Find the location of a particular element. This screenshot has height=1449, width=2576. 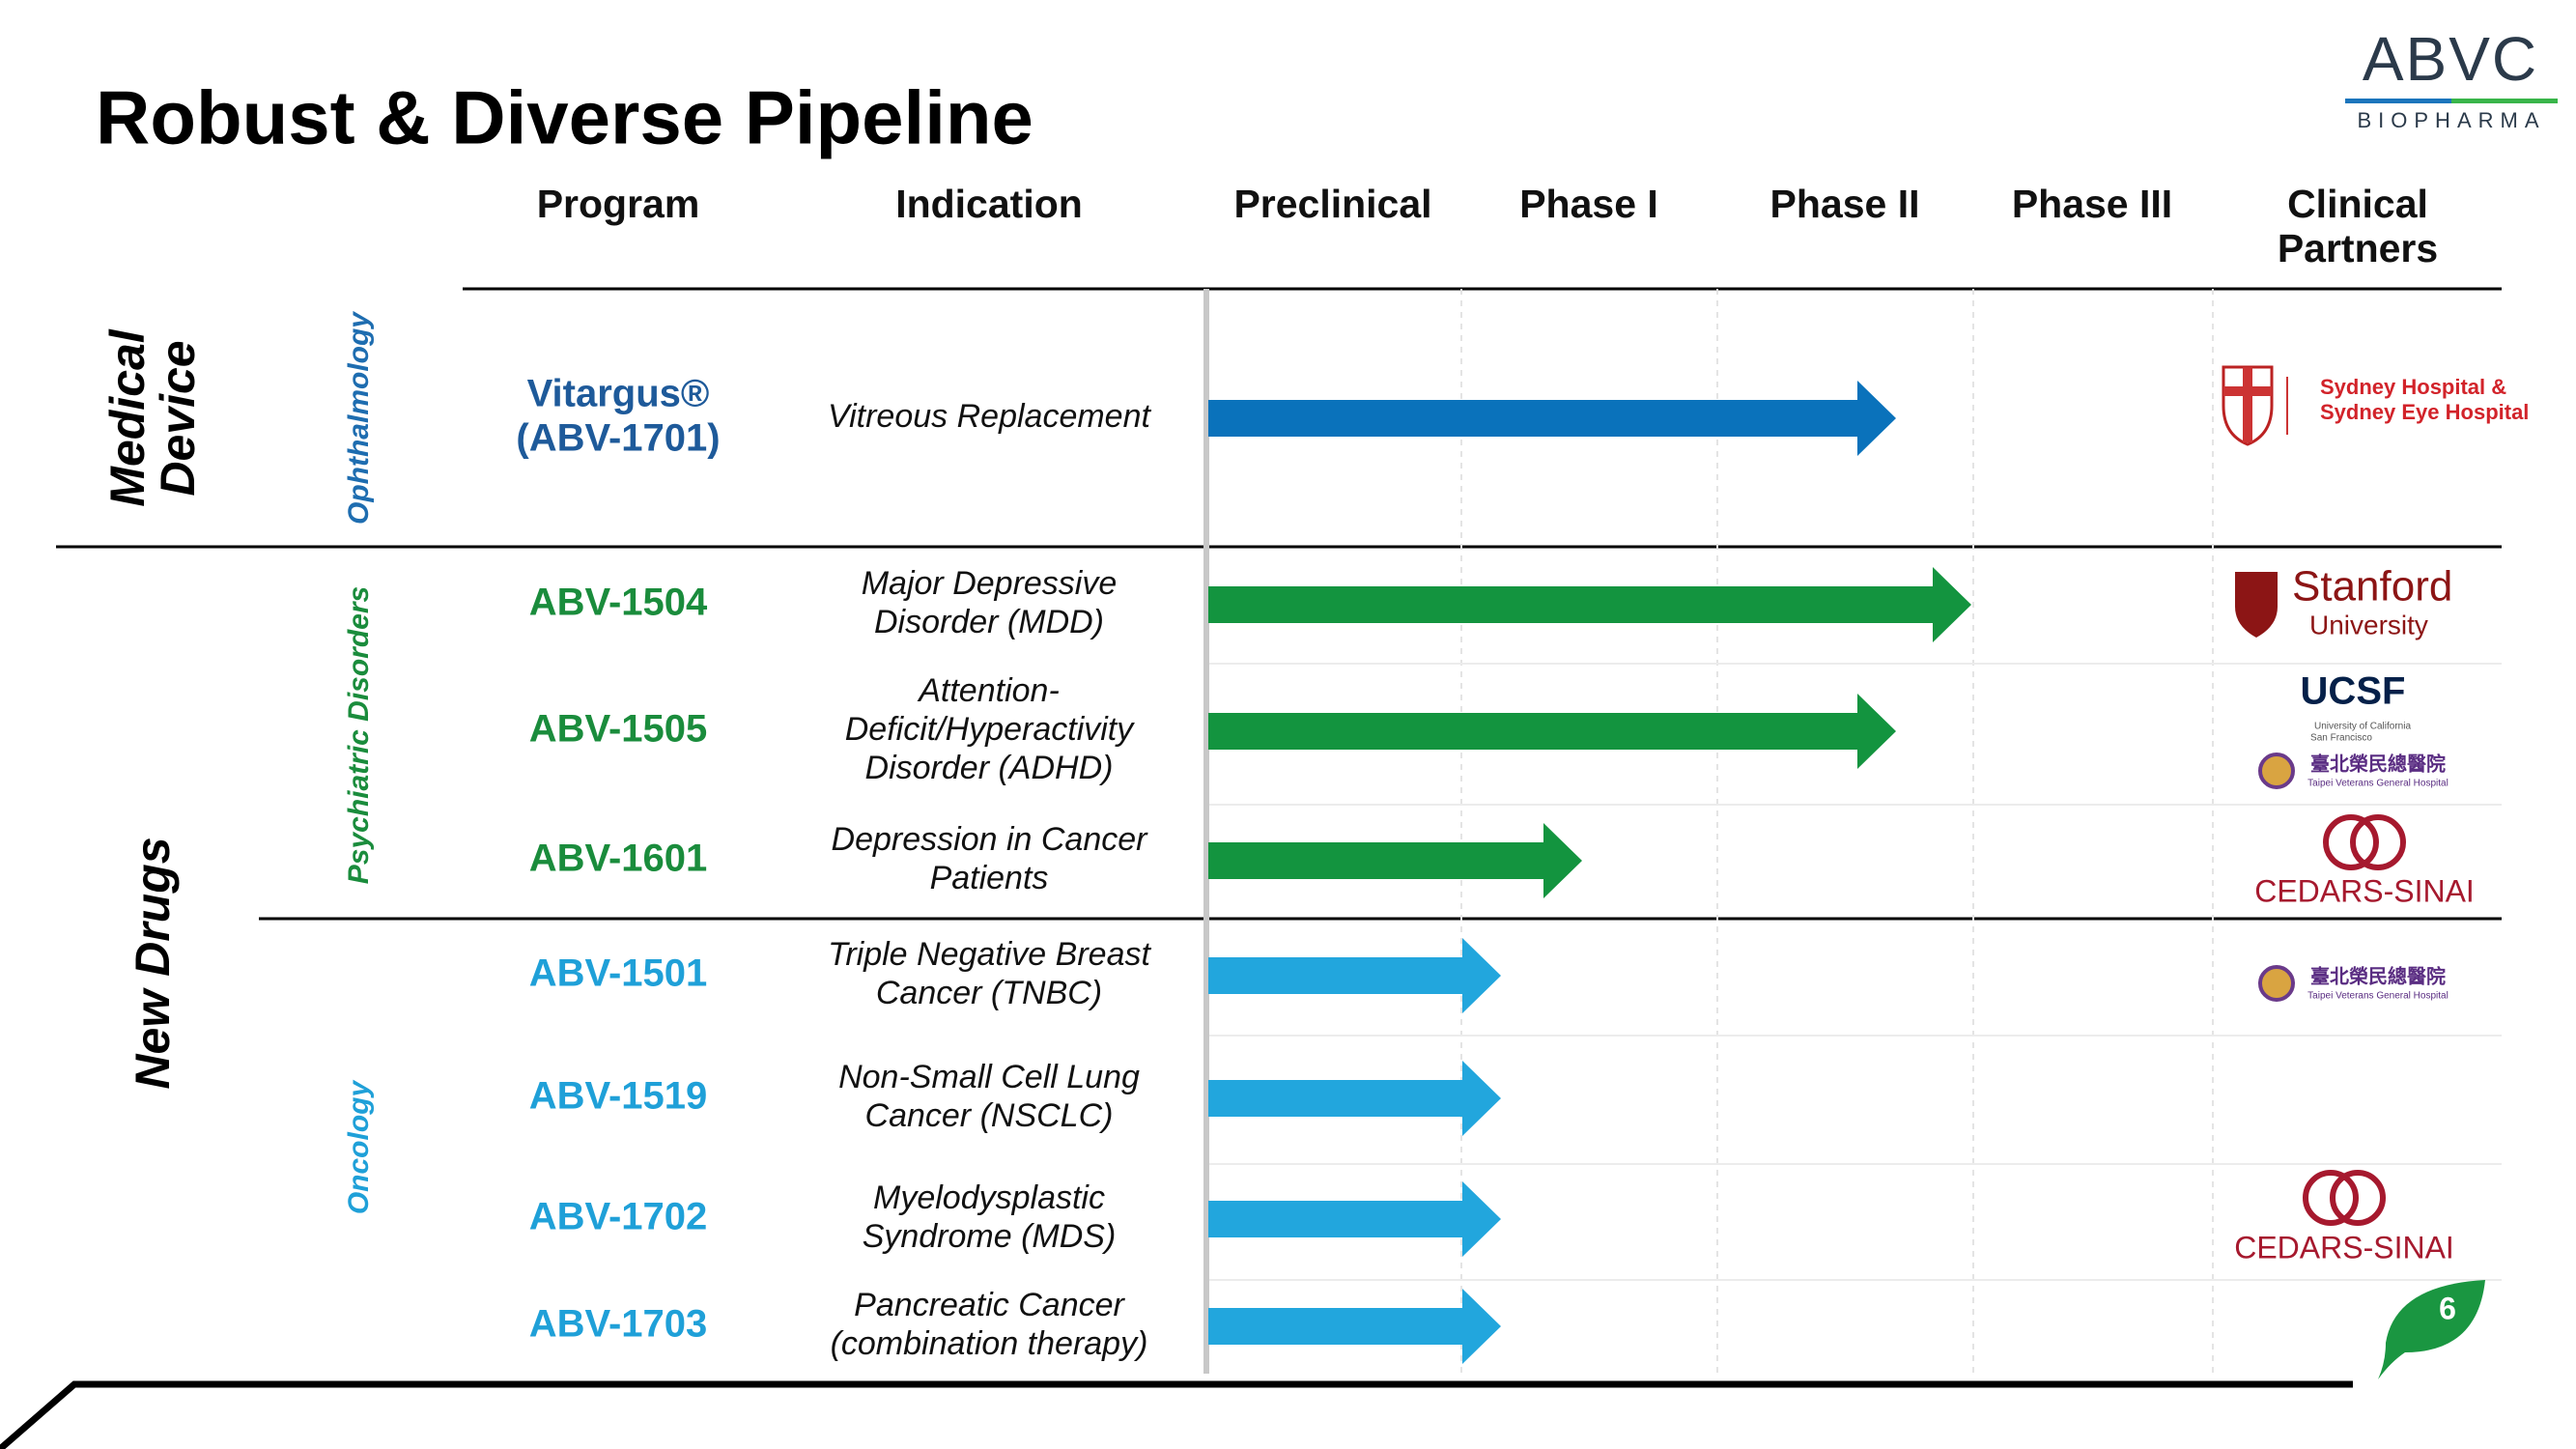

indication: Disorder (MDD) is located at coordinates (989, 622).